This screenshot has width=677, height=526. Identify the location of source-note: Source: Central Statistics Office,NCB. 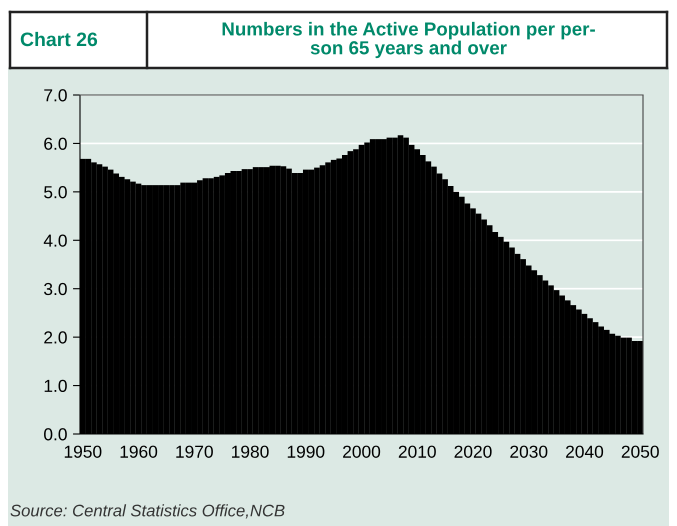
(147, 511).